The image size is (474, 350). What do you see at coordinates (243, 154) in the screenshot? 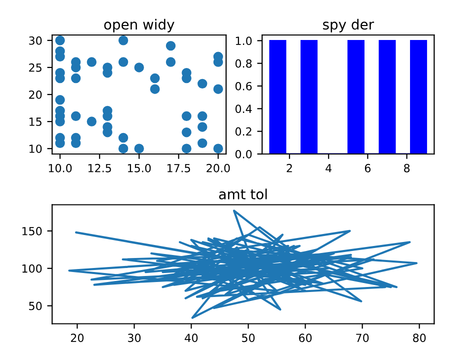
I see `y-tick-label: 0.0` at bounding box center [243, 154].